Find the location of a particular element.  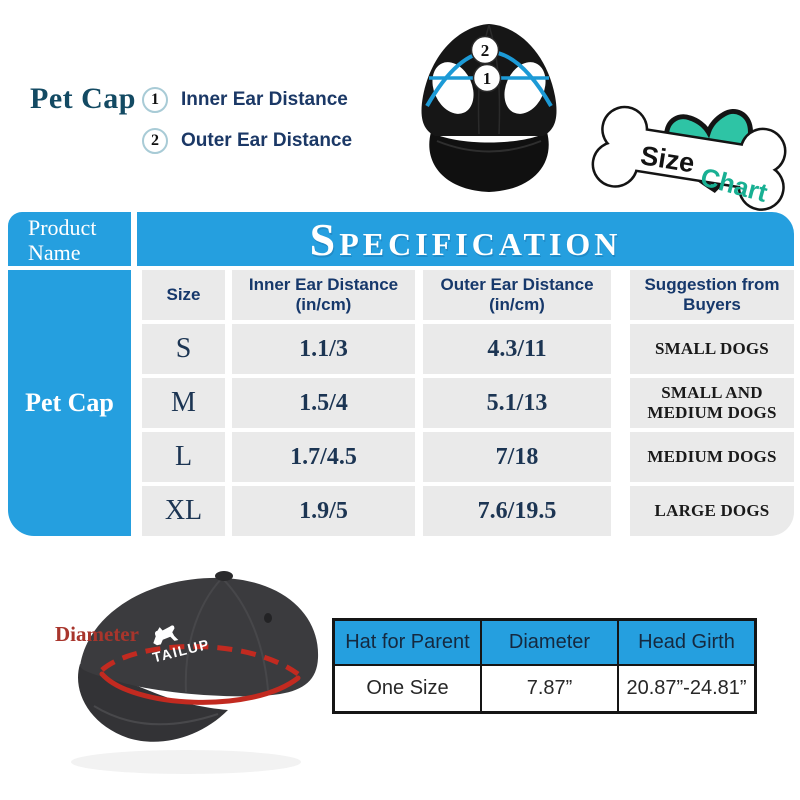

corner-header-product-name: Product Name is located at coordinates (69, 239).